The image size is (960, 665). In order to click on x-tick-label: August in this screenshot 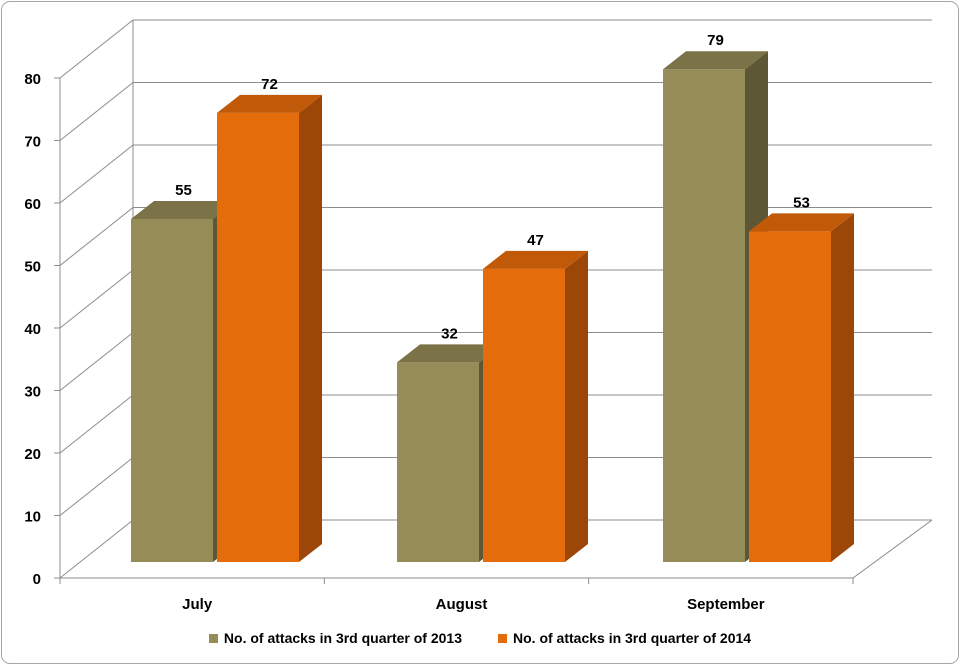, I will do `click(462, 604)`.